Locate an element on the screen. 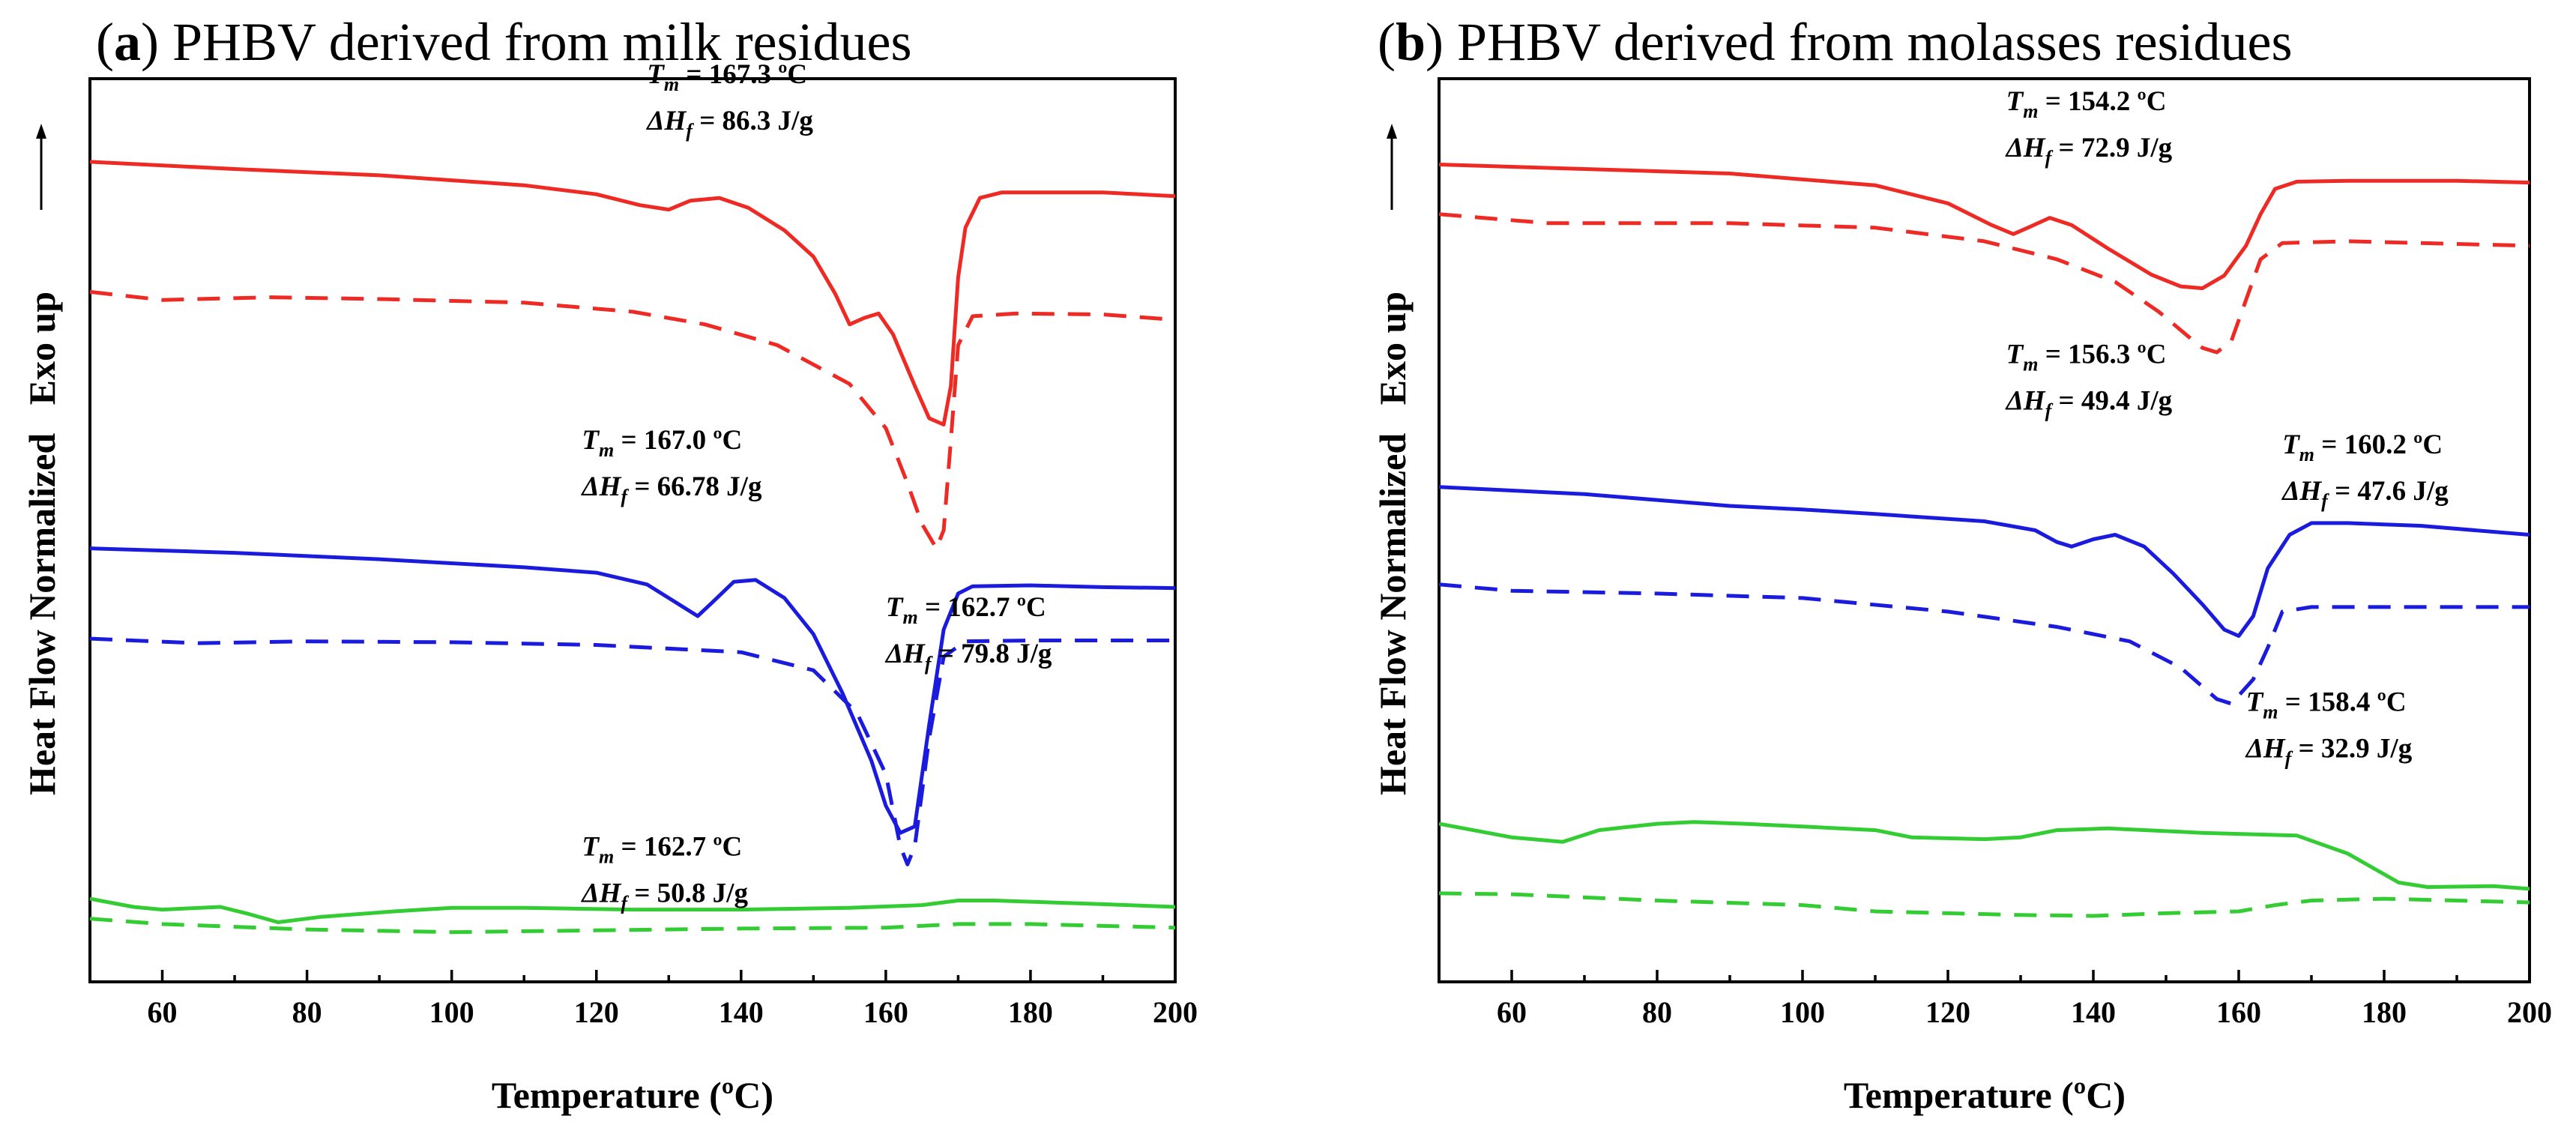 The width and height of the screenshot is (2576, 1137). dhf-annotation: ΔHf = 50.8 J/g is located at coordinates (664, 896).